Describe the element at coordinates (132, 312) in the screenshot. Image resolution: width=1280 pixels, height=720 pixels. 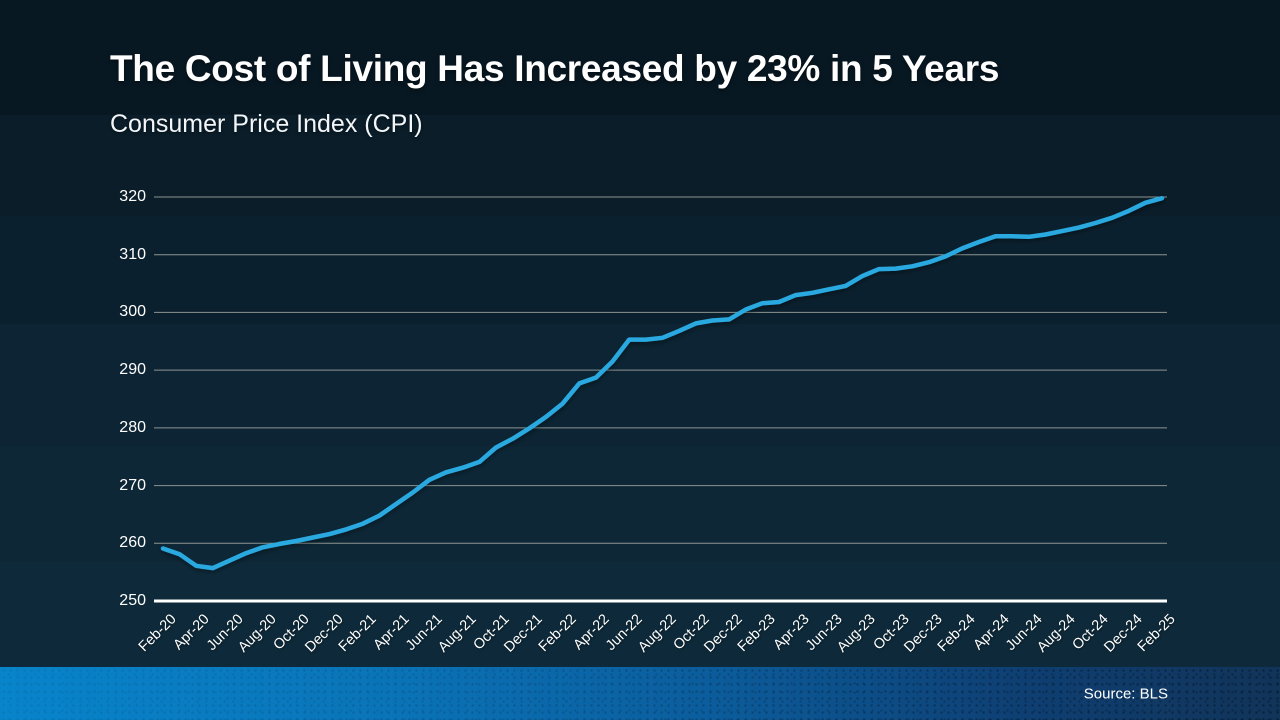
I see `y-tick-label-300: 300` at that location.